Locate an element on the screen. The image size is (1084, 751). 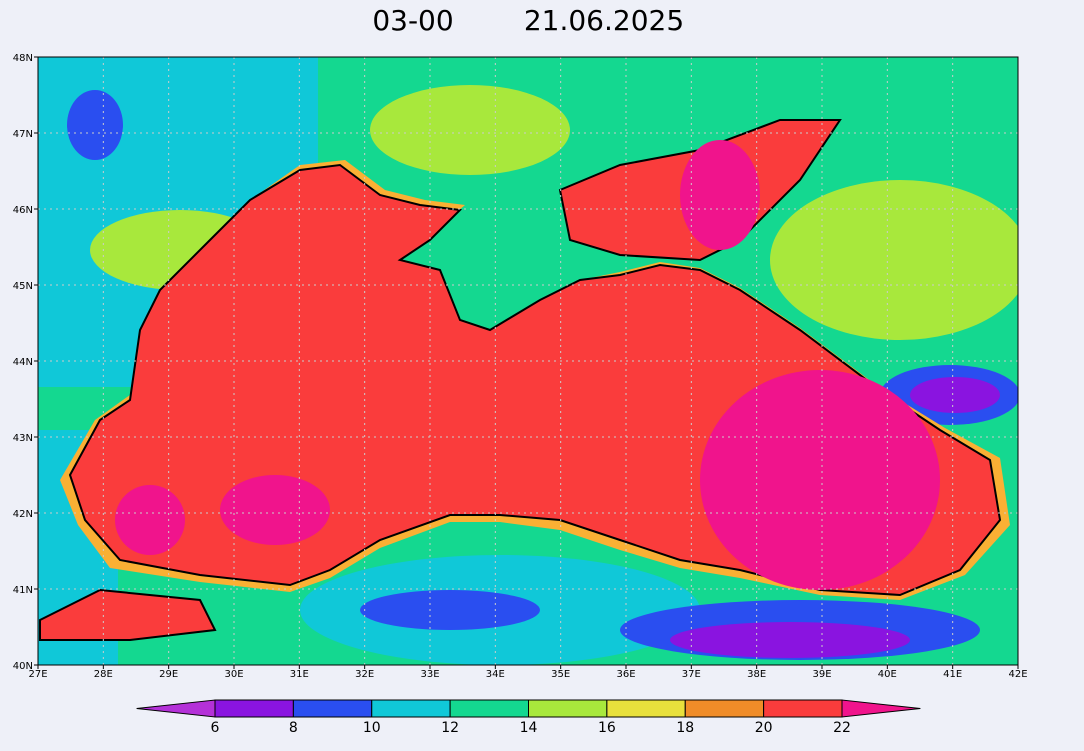
x-tick-label: 31E is located at coordinates (299, 674).